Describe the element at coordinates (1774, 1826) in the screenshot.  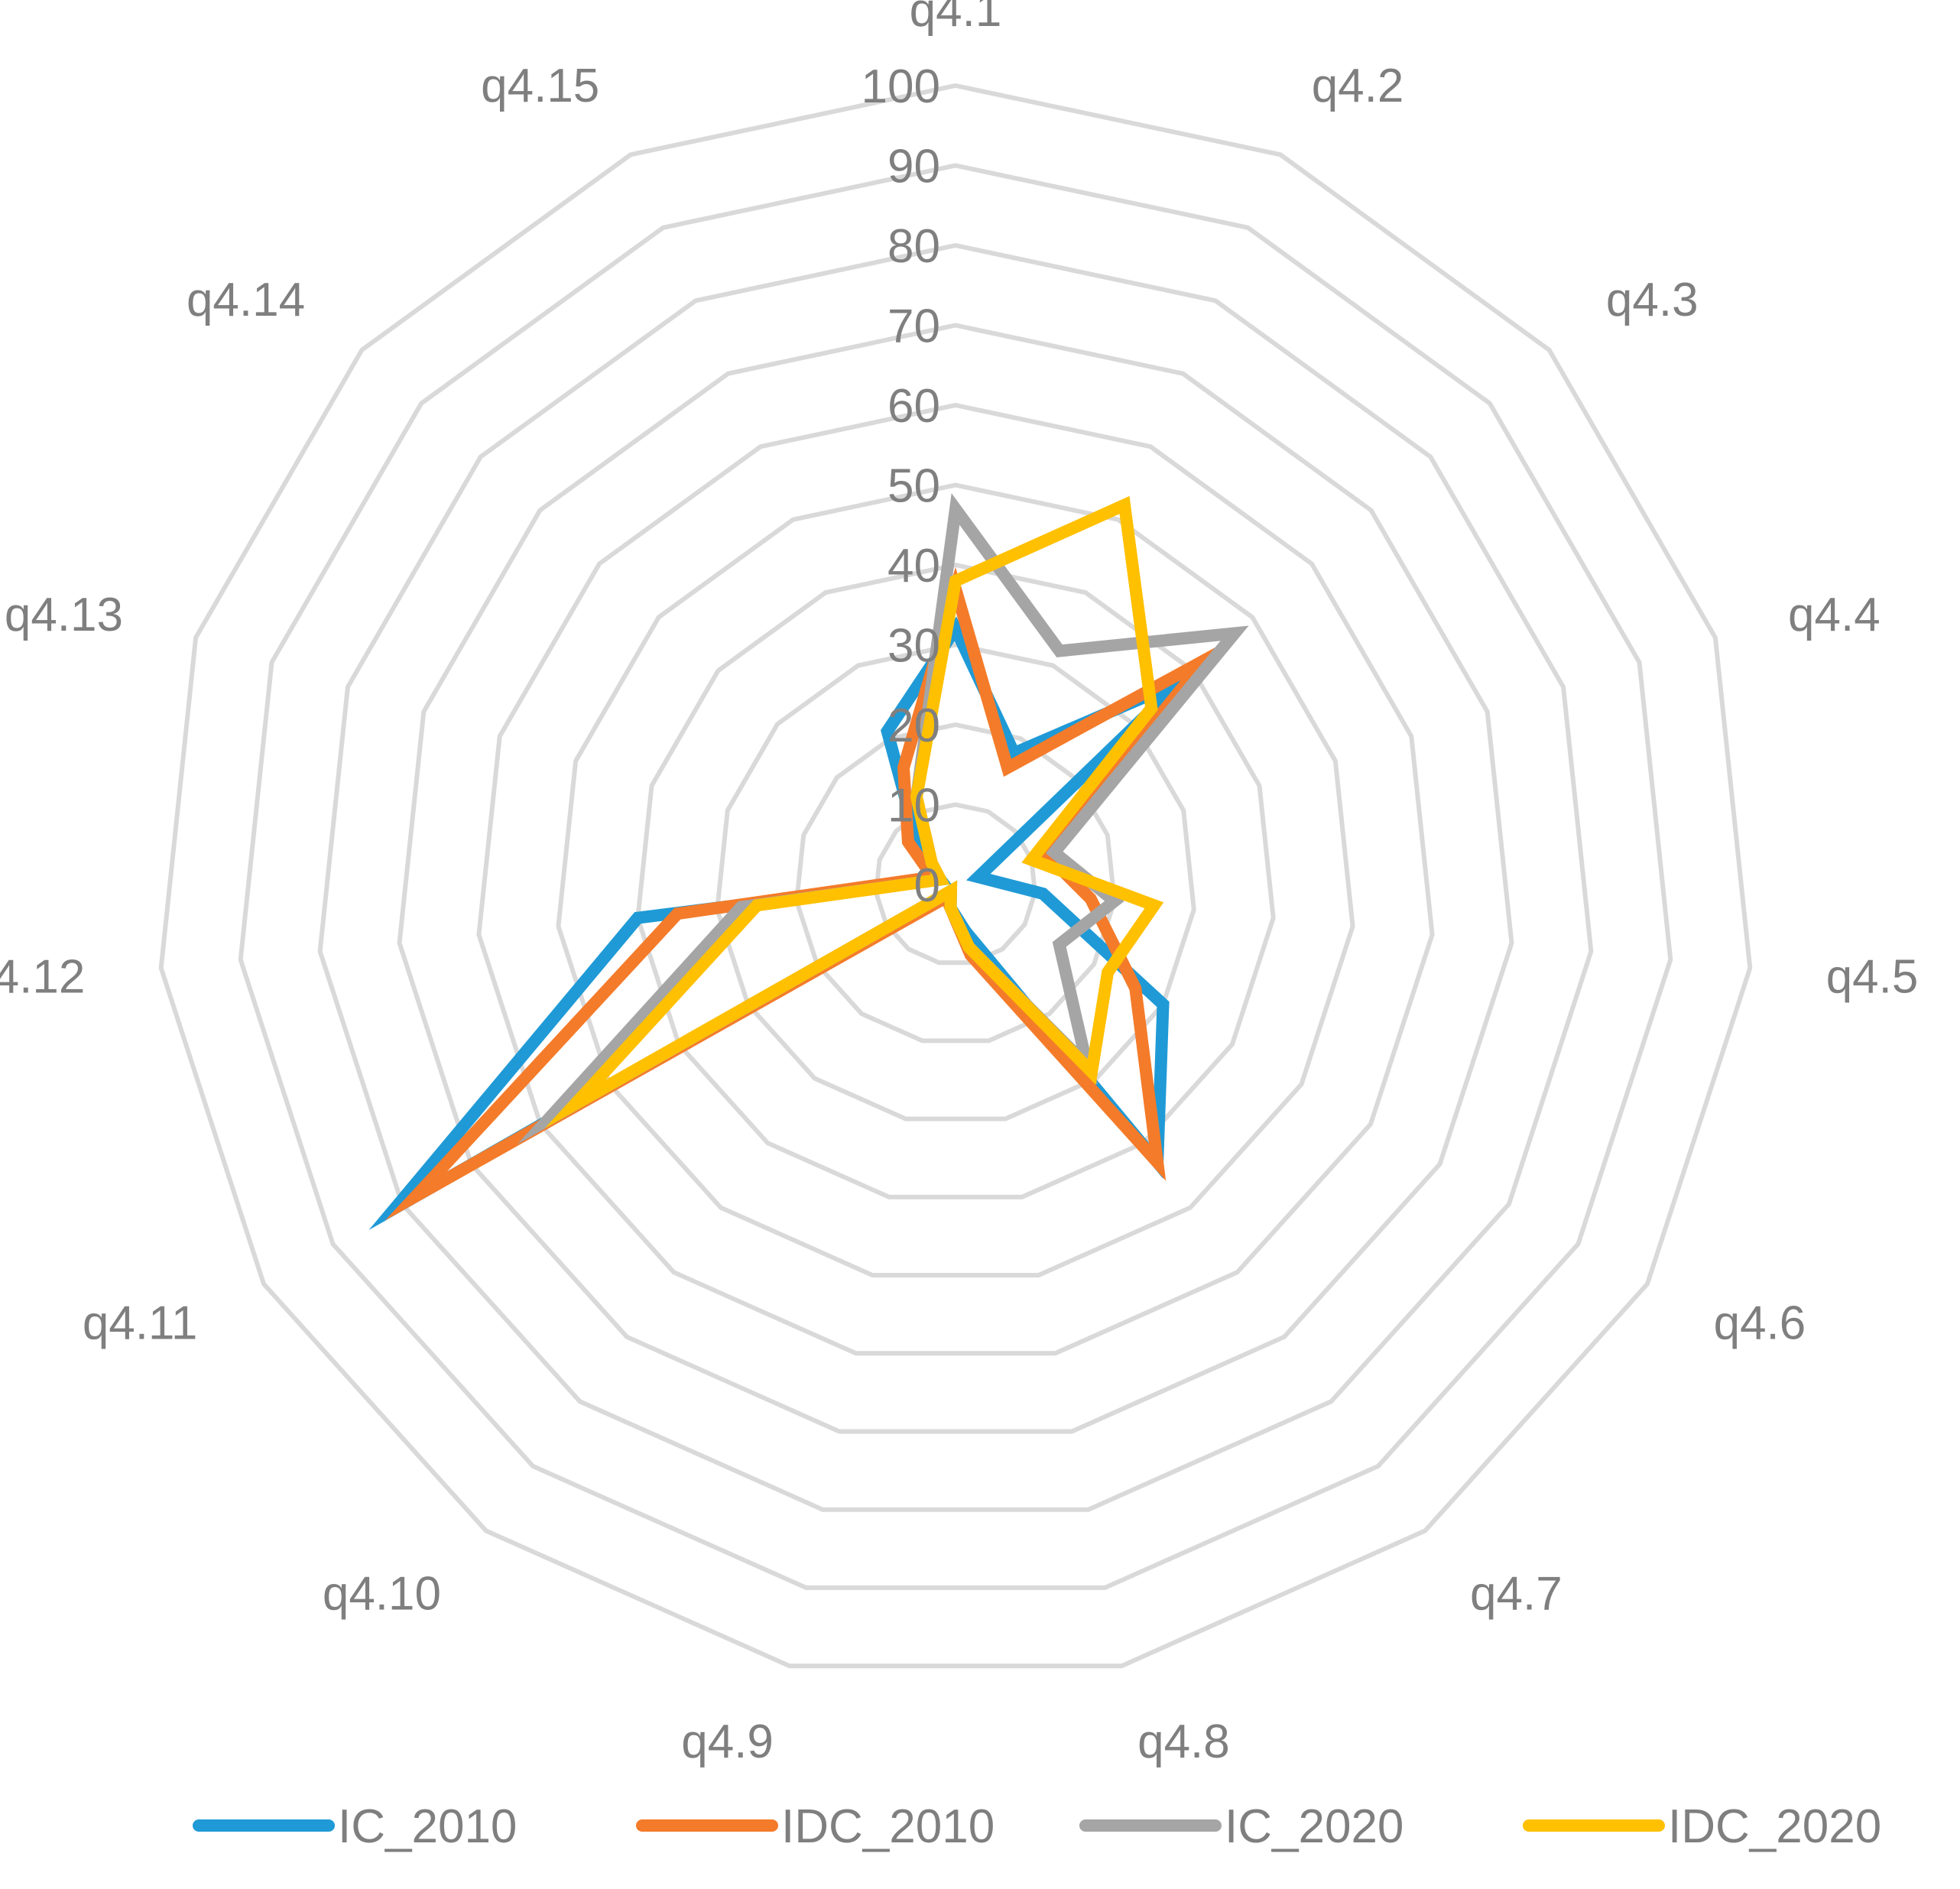
I see `legend-label: IDC_2020` at that location.